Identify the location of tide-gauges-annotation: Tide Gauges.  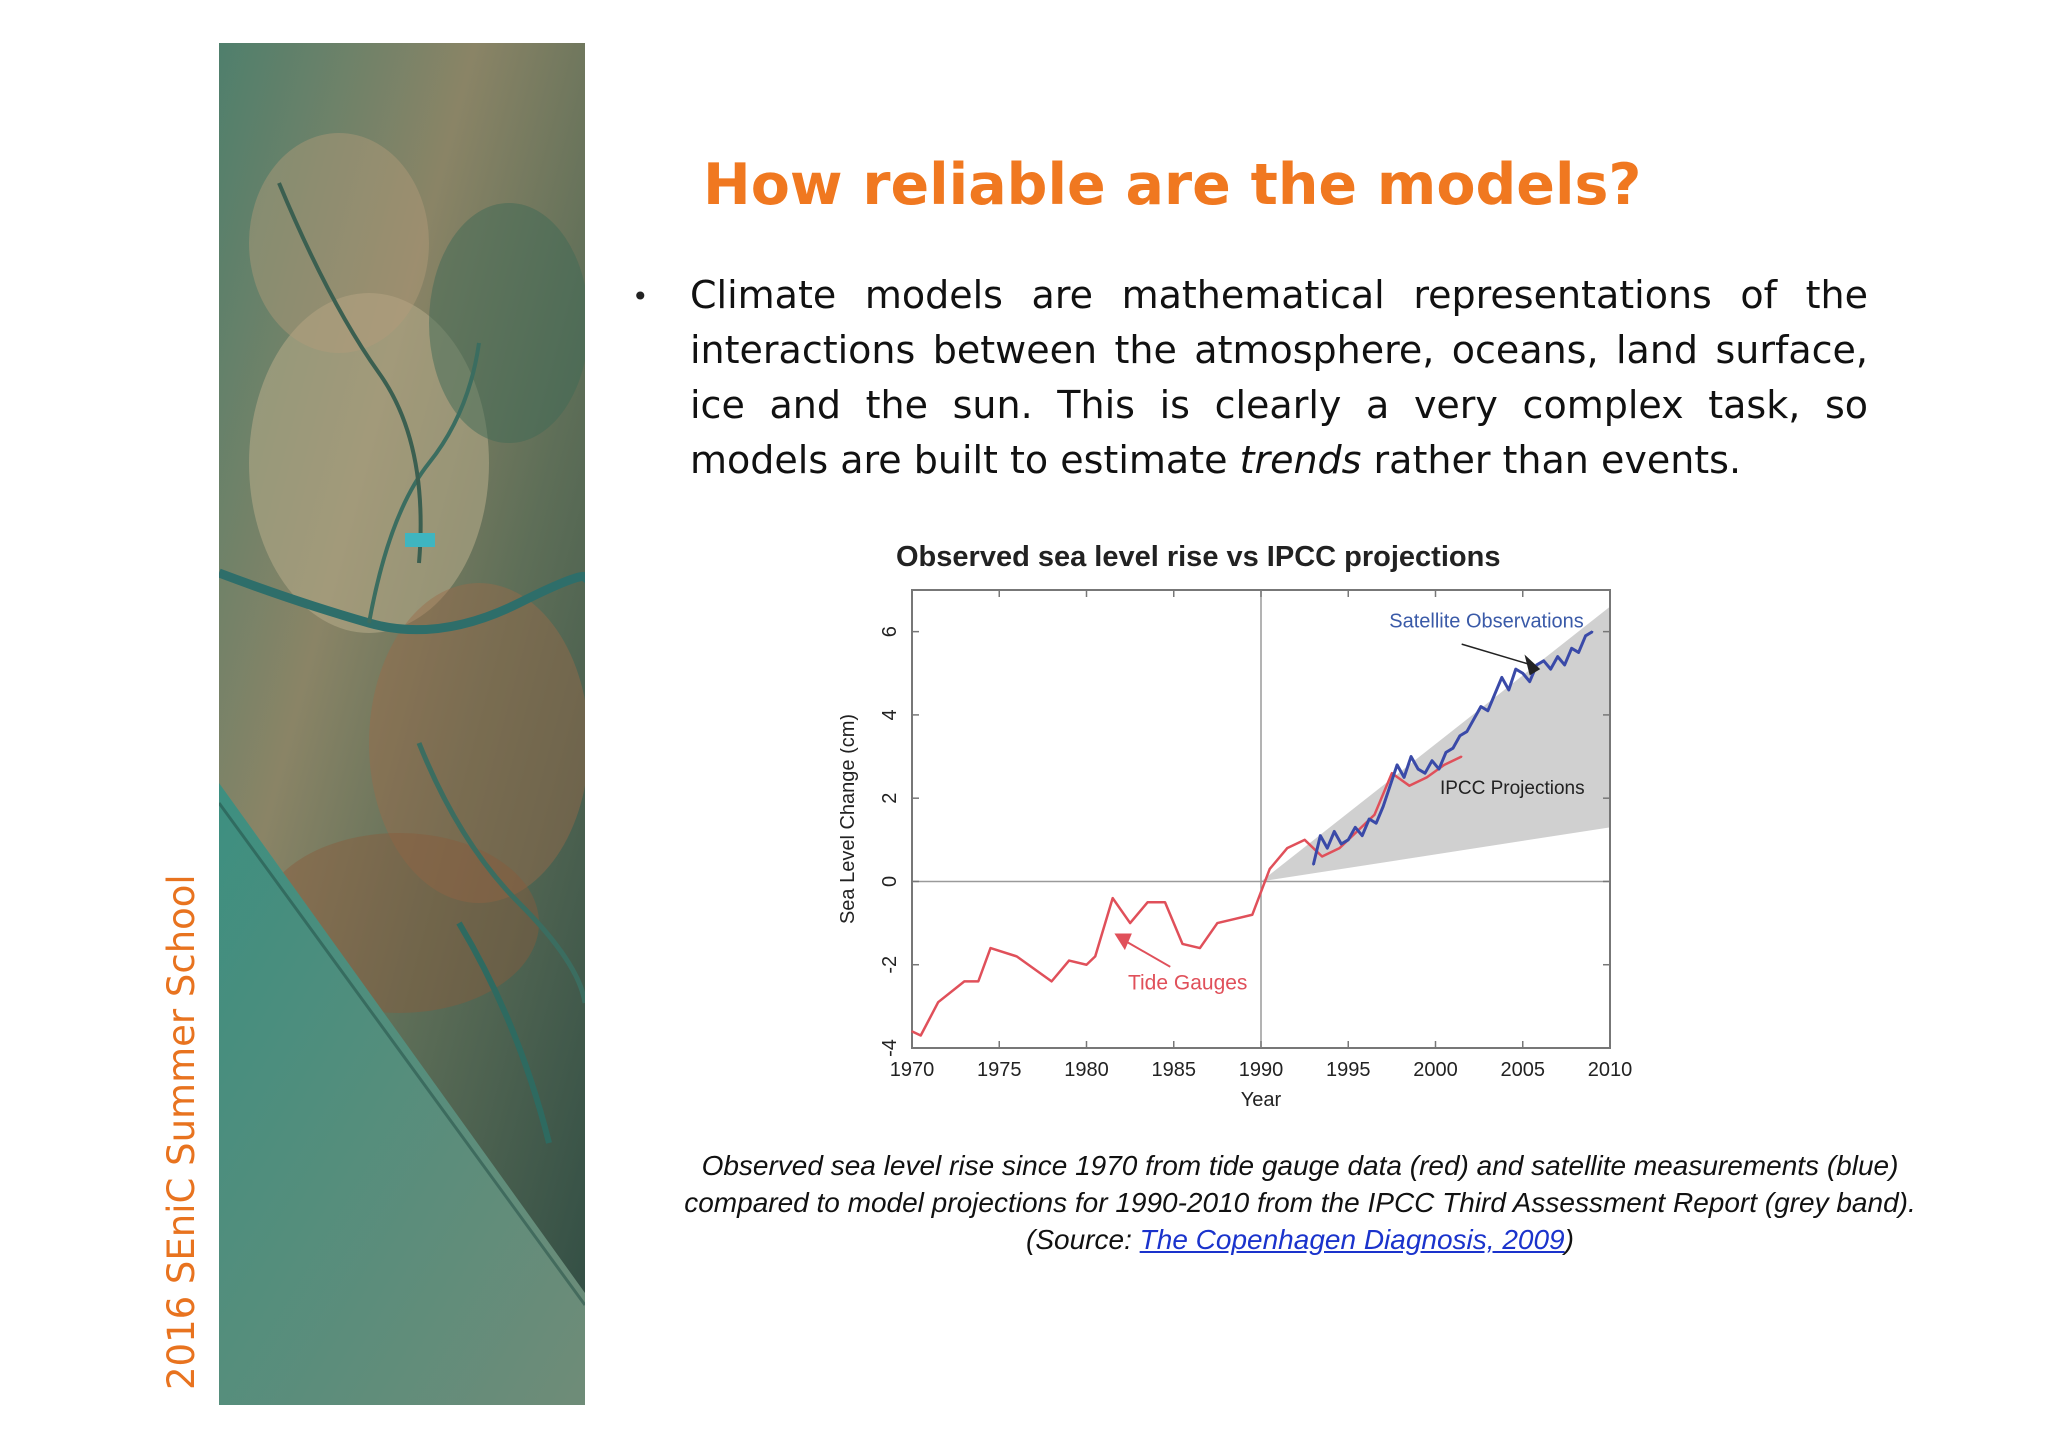
(1187, 983).